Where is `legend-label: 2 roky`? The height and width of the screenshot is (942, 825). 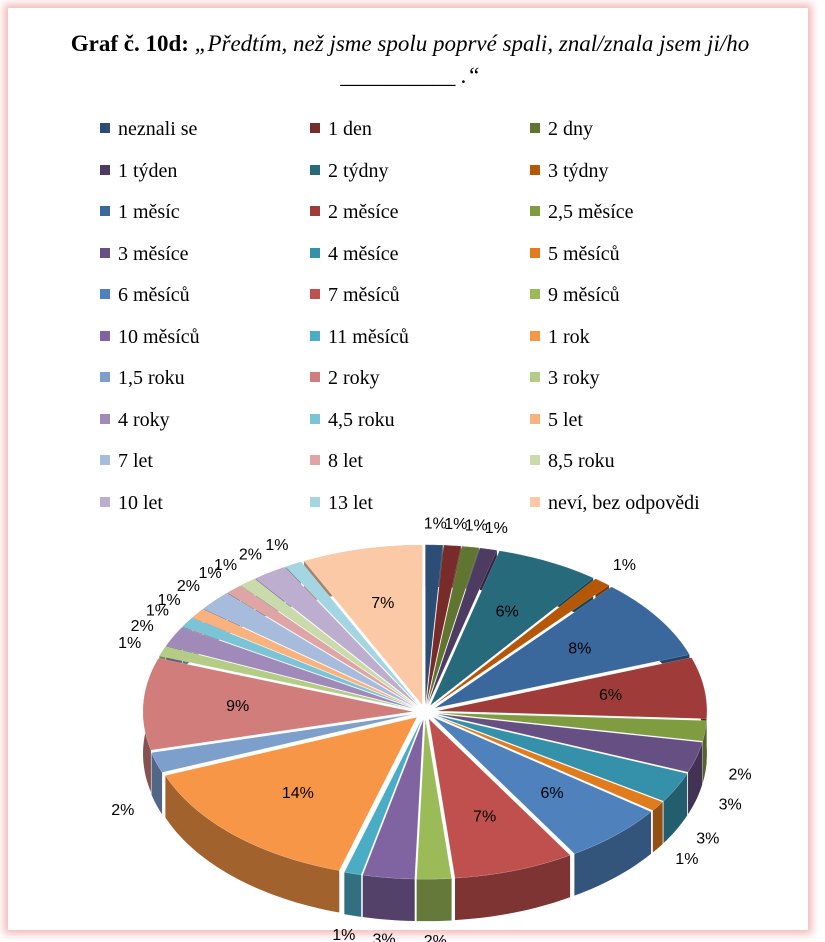
legend-label: 2 roky is located at coordinates (354, 378).